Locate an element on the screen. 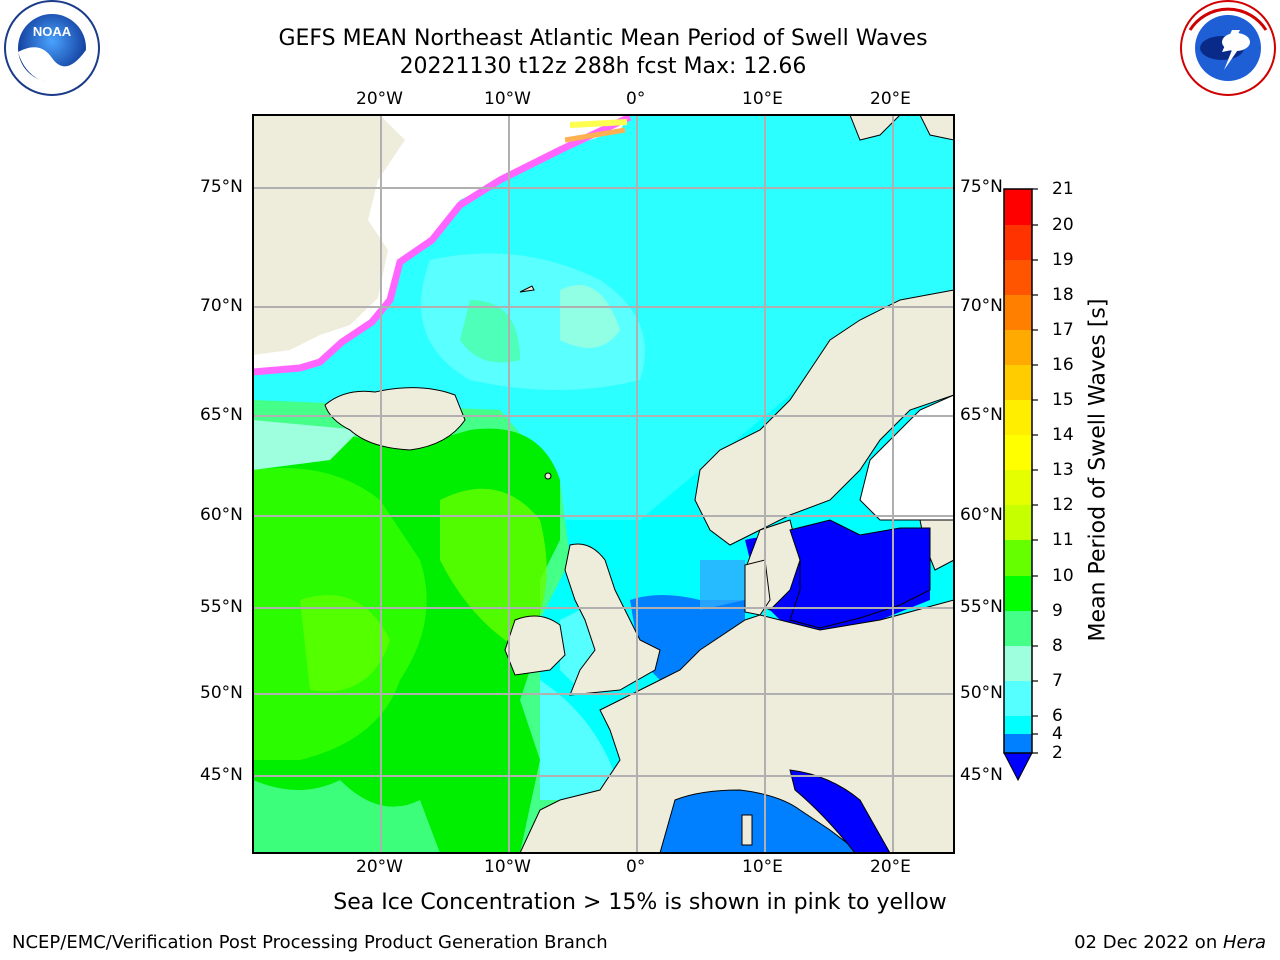 The height and width of the screenshot is (960, 1280). lat-label-left-55n: 55°N is located at coordinates (221, 607).